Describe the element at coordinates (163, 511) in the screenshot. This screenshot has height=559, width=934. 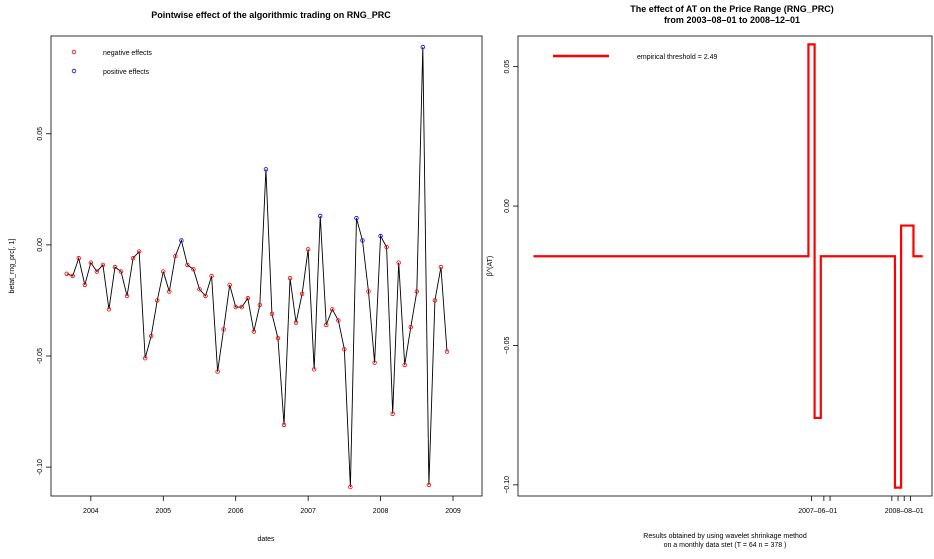
I see `left-x-tick-label: 2005` at that location.